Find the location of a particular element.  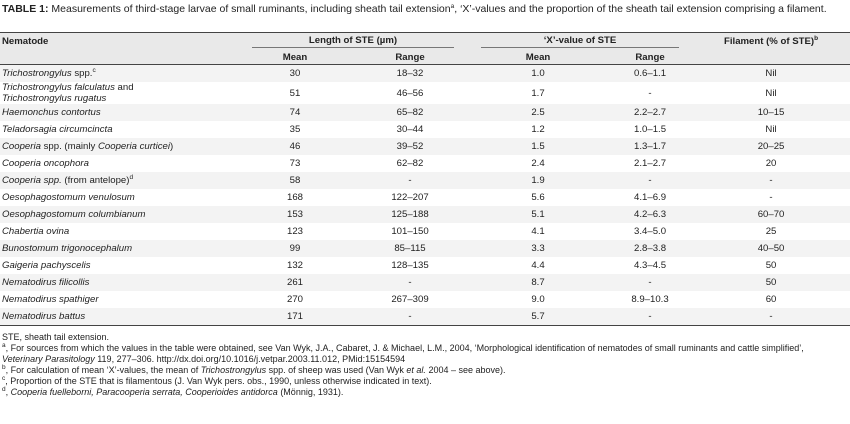

text-run: c is located at coordinates (4, 378).